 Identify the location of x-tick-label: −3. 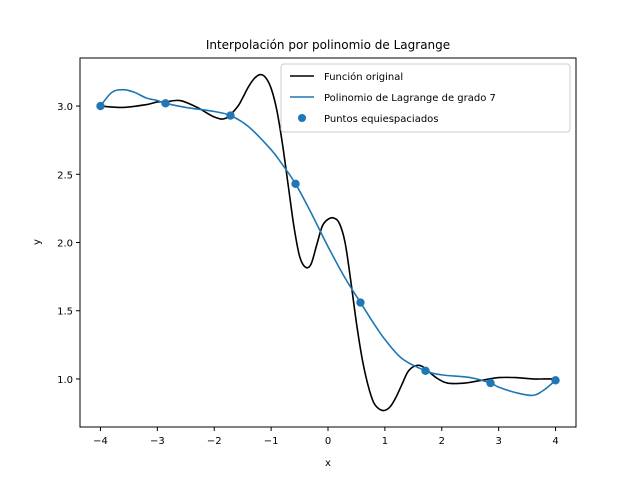
(157, 441).